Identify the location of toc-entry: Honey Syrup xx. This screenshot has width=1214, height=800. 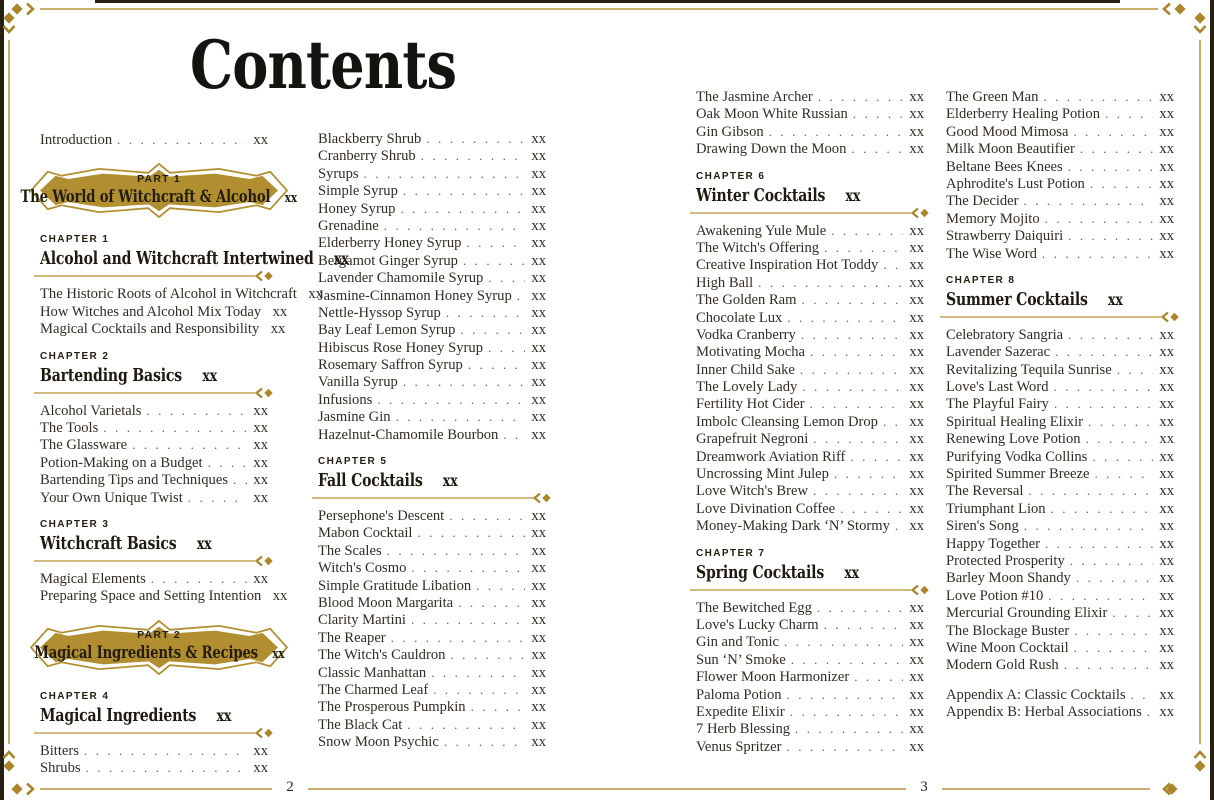
(432, 209).